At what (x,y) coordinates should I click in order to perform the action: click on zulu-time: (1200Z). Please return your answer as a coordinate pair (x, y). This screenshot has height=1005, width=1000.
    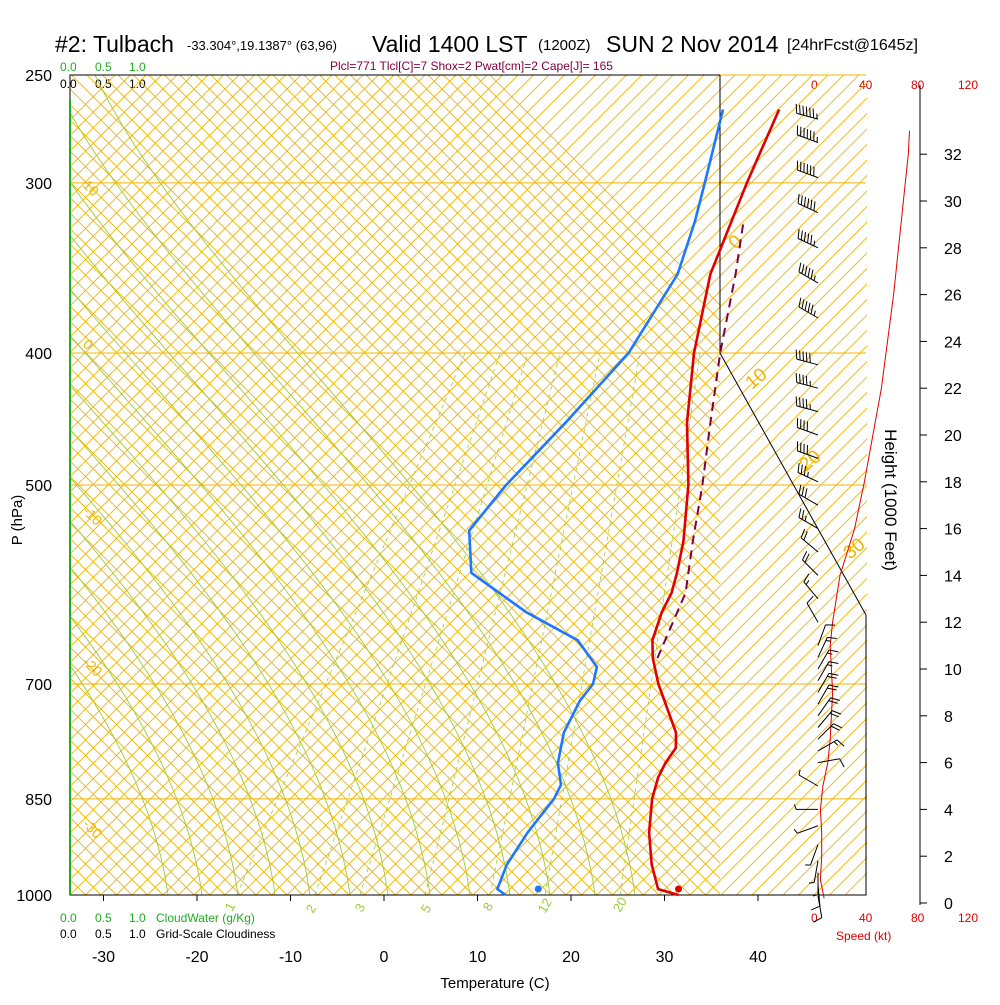
    Looking at the image, I should click on (564, 45).